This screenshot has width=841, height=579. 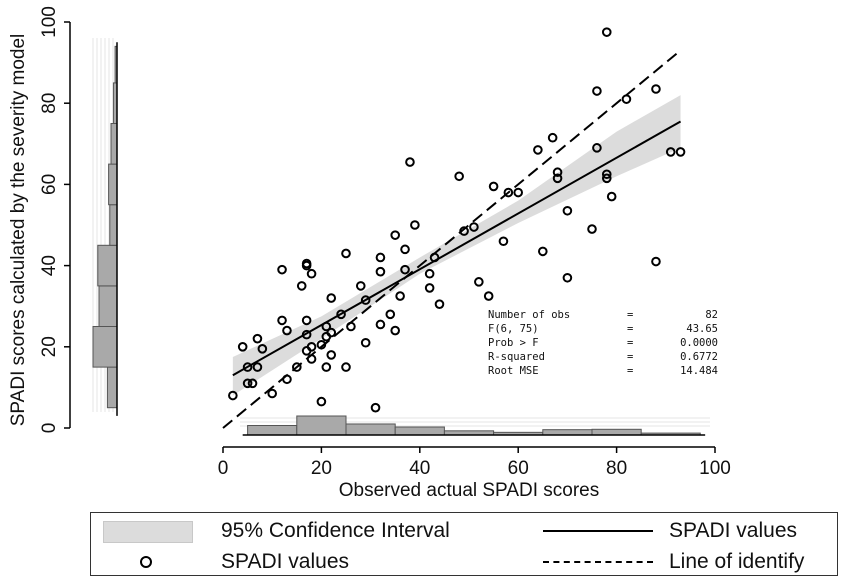 What do you see at coordinates (513, 329) in the screenshot?
I see `stat-label-1: F(6, 75)` at bounding box center [513, 329].